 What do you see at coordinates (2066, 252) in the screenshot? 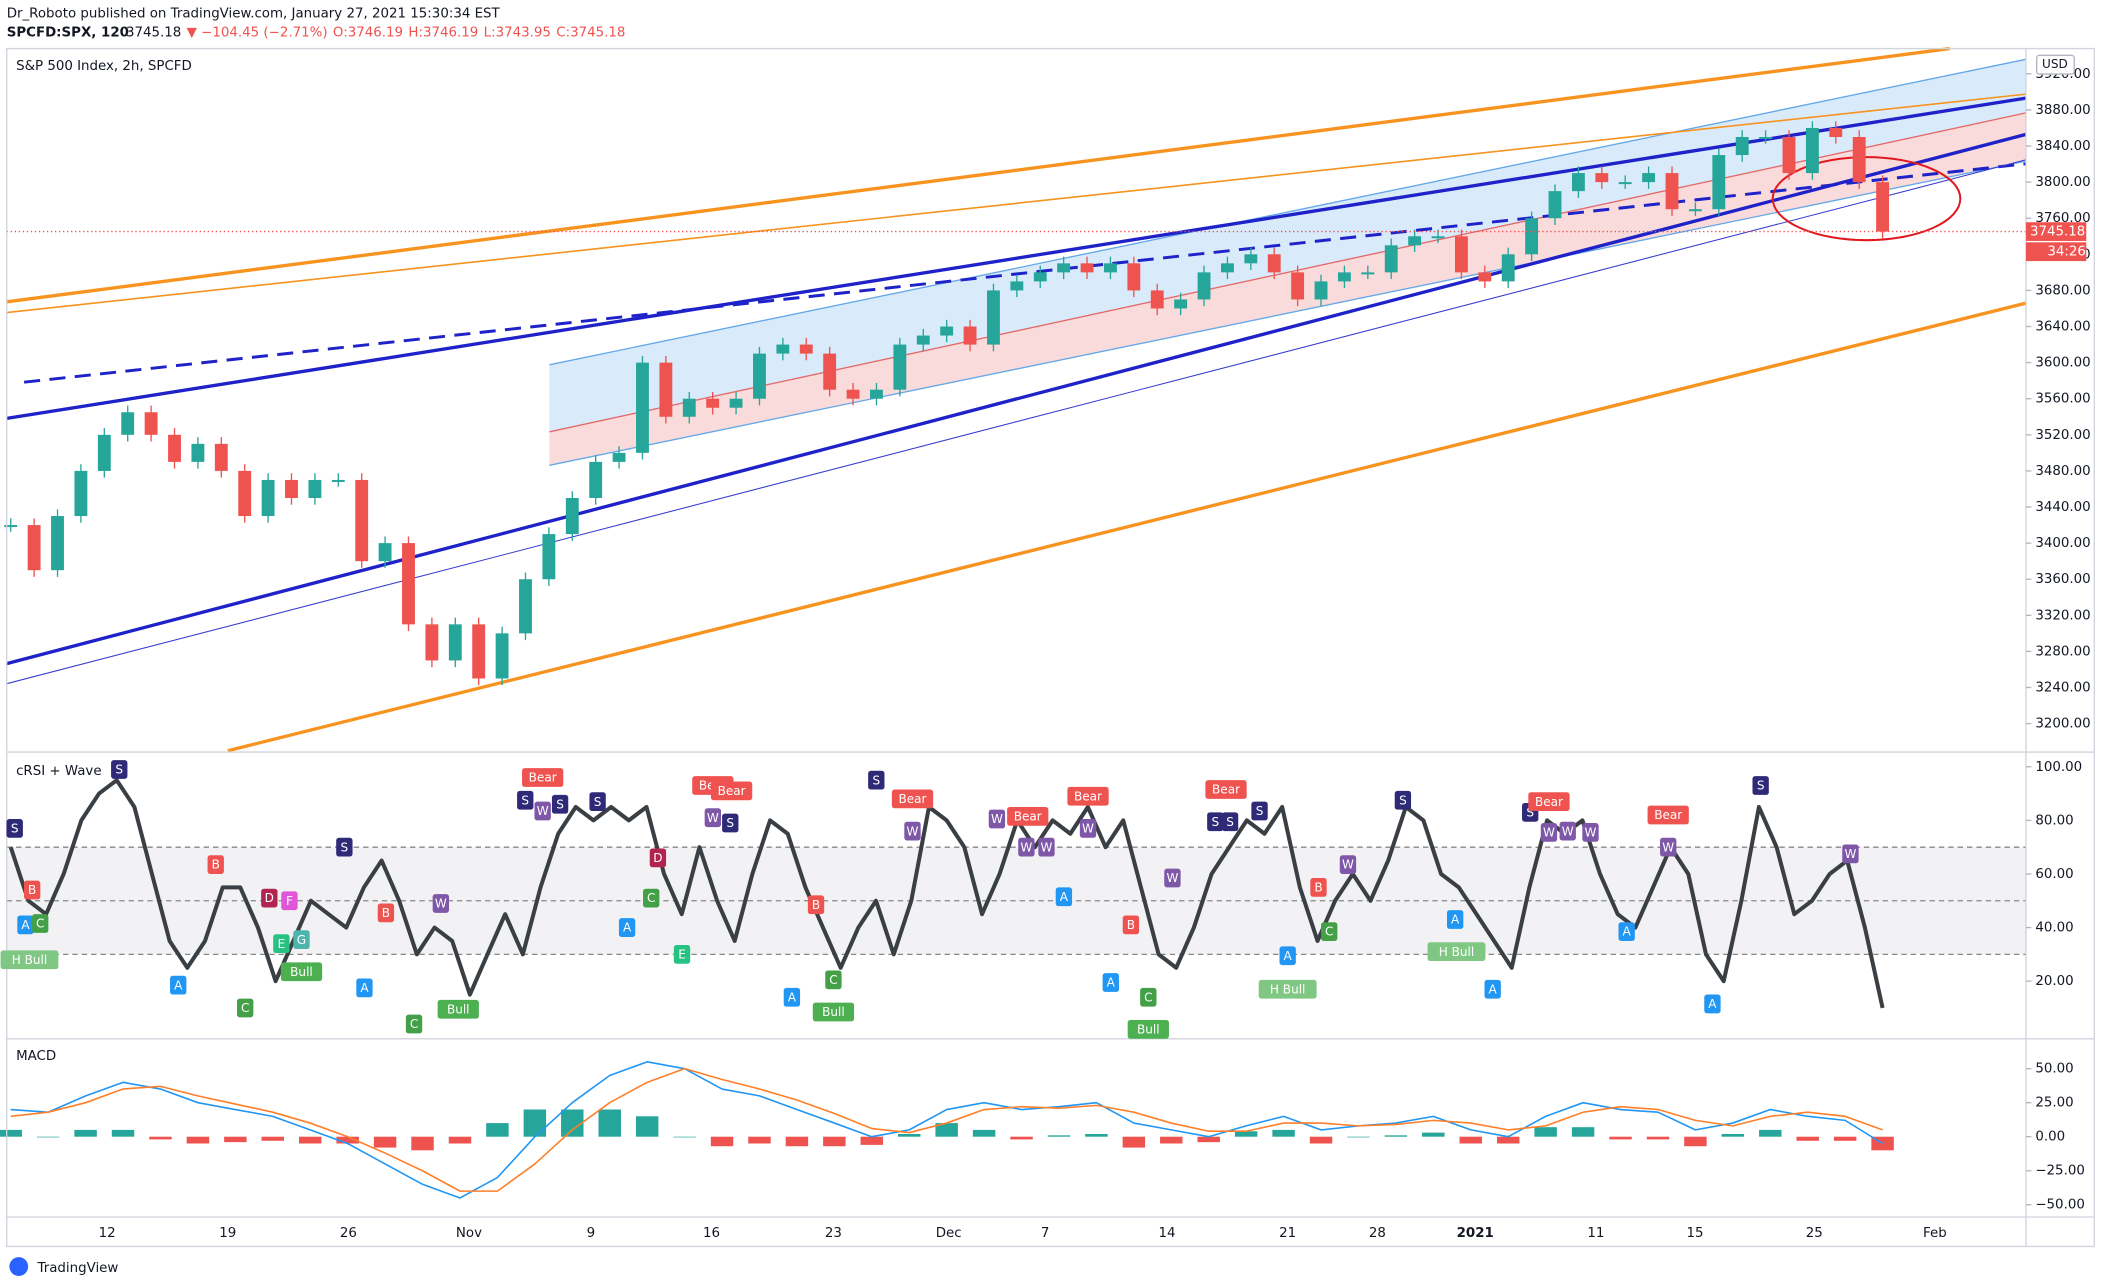
I see `countdown: 34:26` at bounding box center [2066, 252].